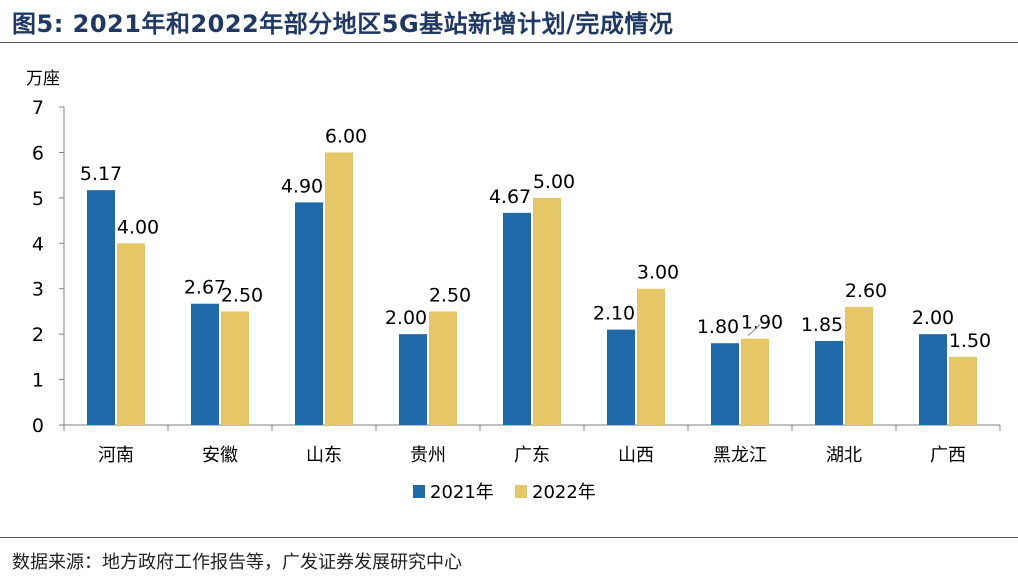  What do you see at coordinates (38, 381) in the screenshot?
I see `y-tick-label: 1` at bounding box center [38, 381].